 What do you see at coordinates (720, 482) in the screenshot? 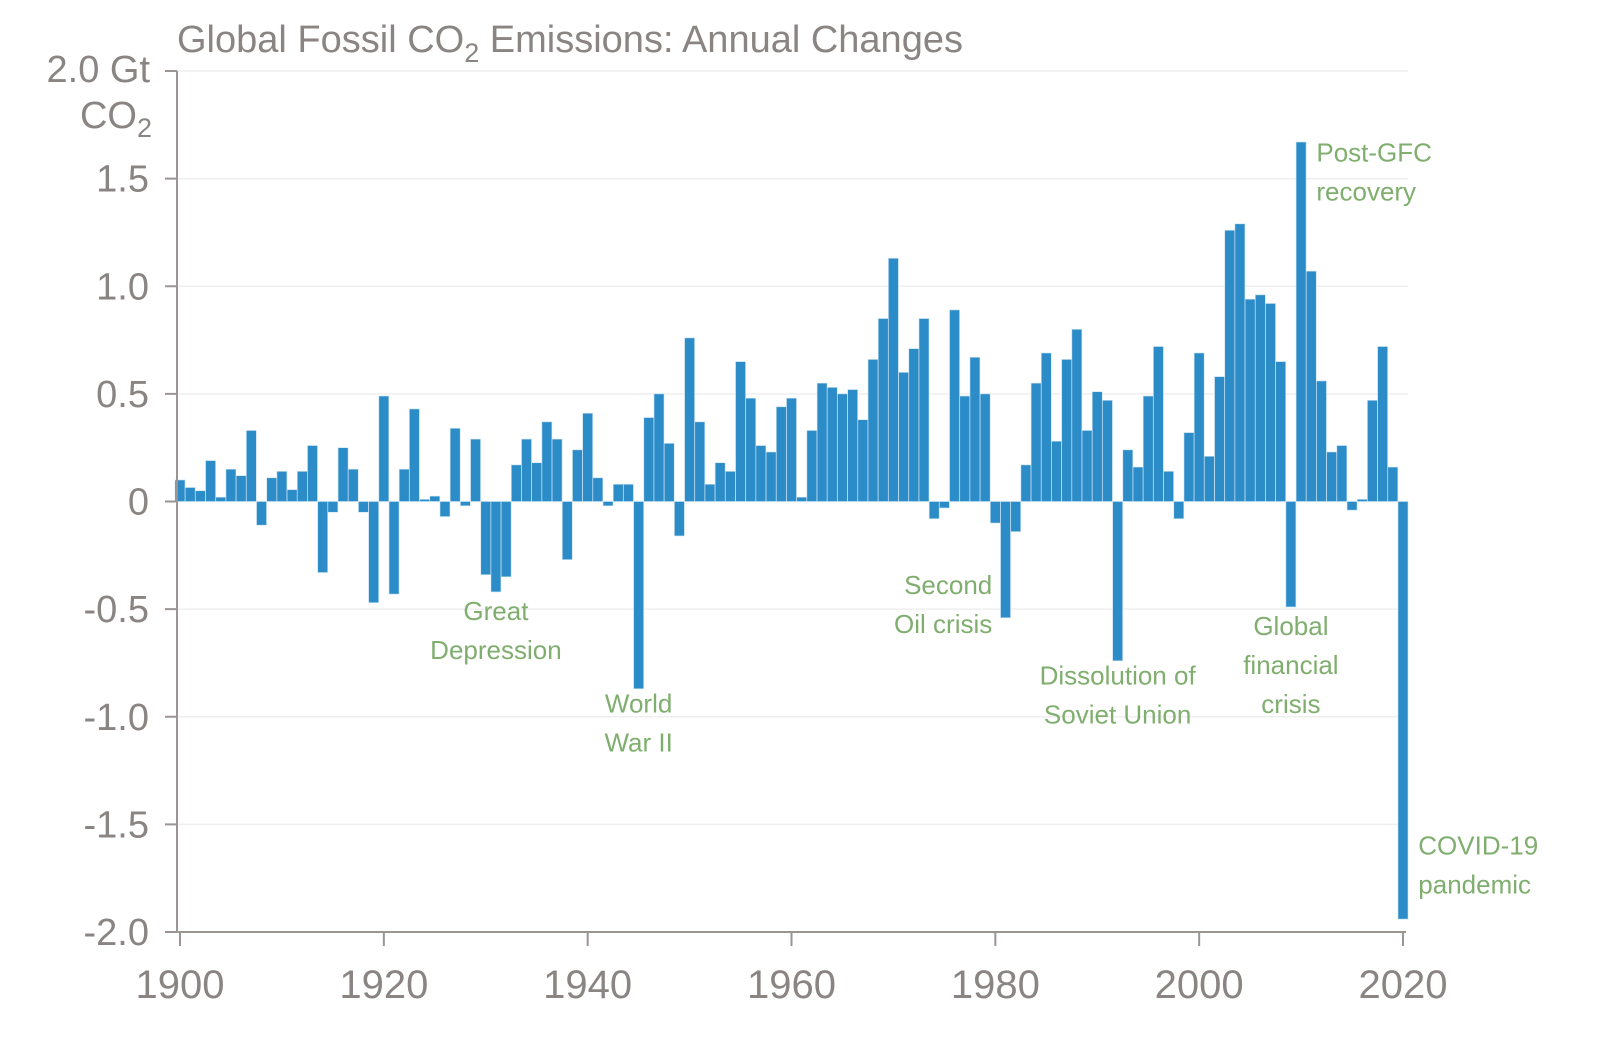
I see `bar-1953` at bounding box center [720, 482].